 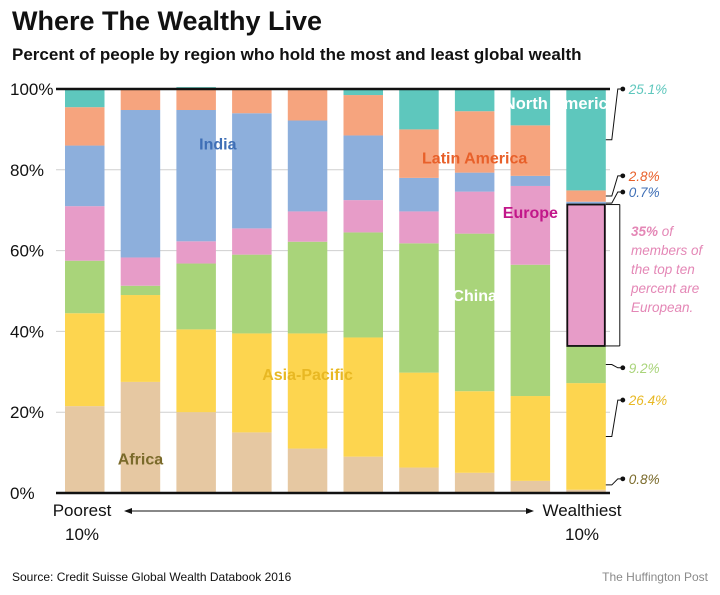 What do you see at coordinates (561, 104) in the screenshot?
I see `series-label-north-america: North America` at bounding box center [561, 104].